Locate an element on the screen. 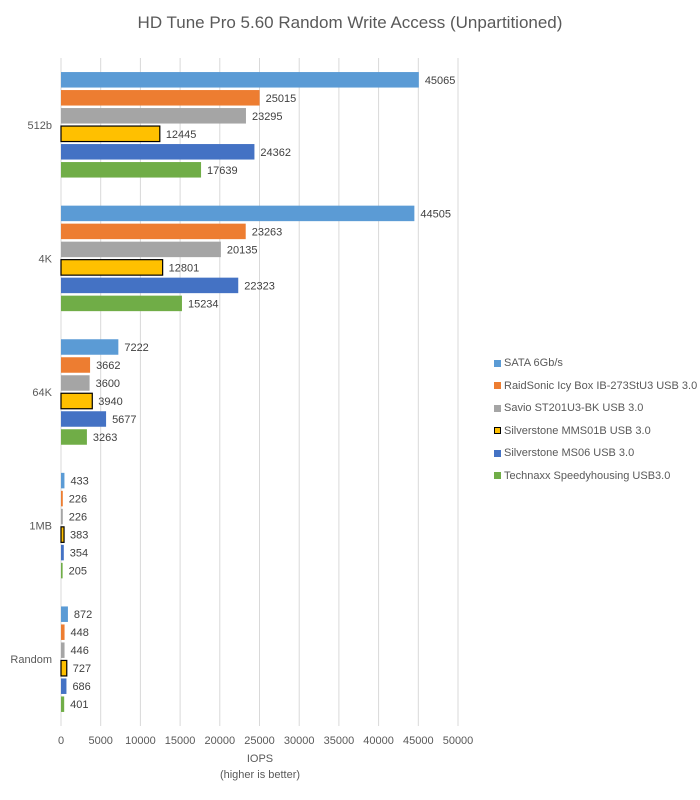 The image size is (700, 800). x-tick-label: 15000 is located at coordinates (180, 741).